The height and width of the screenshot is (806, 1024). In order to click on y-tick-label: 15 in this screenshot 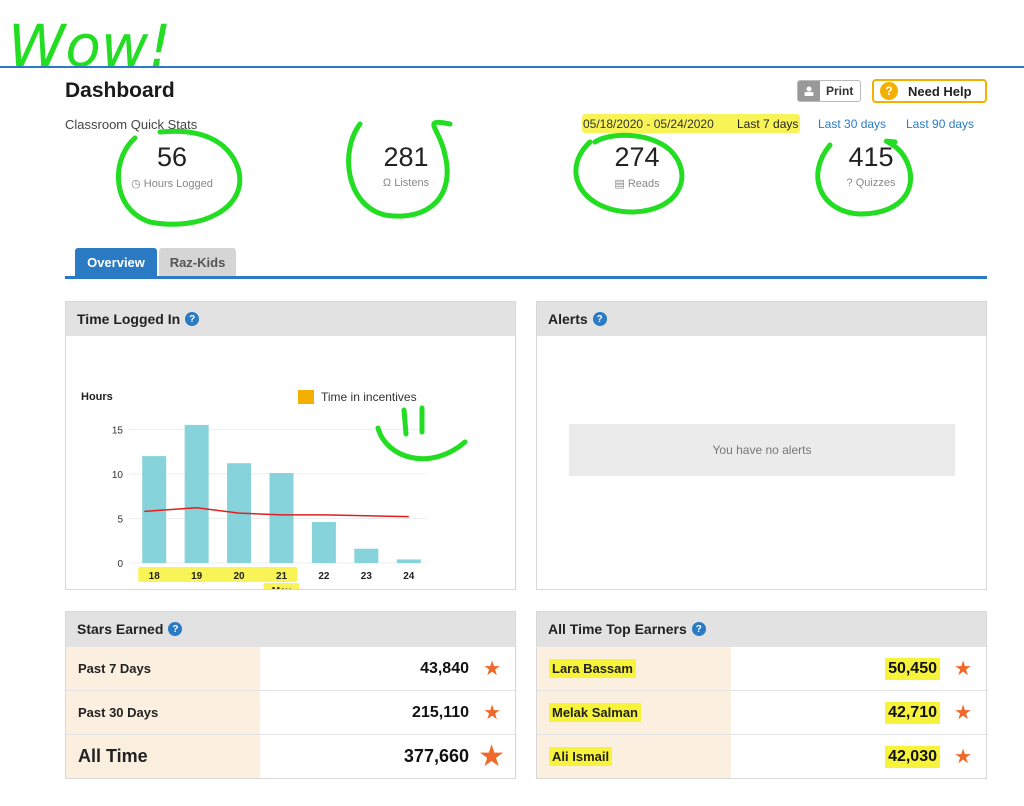, I will do `click(118, 430)`.